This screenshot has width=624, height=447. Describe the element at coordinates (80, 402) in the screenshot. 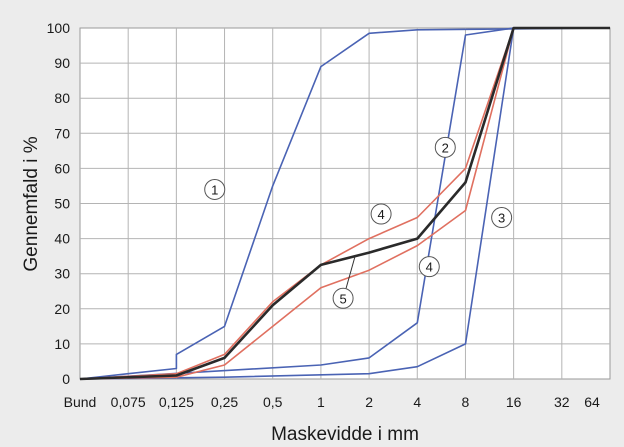

I see `x-tick-label: Bund` at that location.